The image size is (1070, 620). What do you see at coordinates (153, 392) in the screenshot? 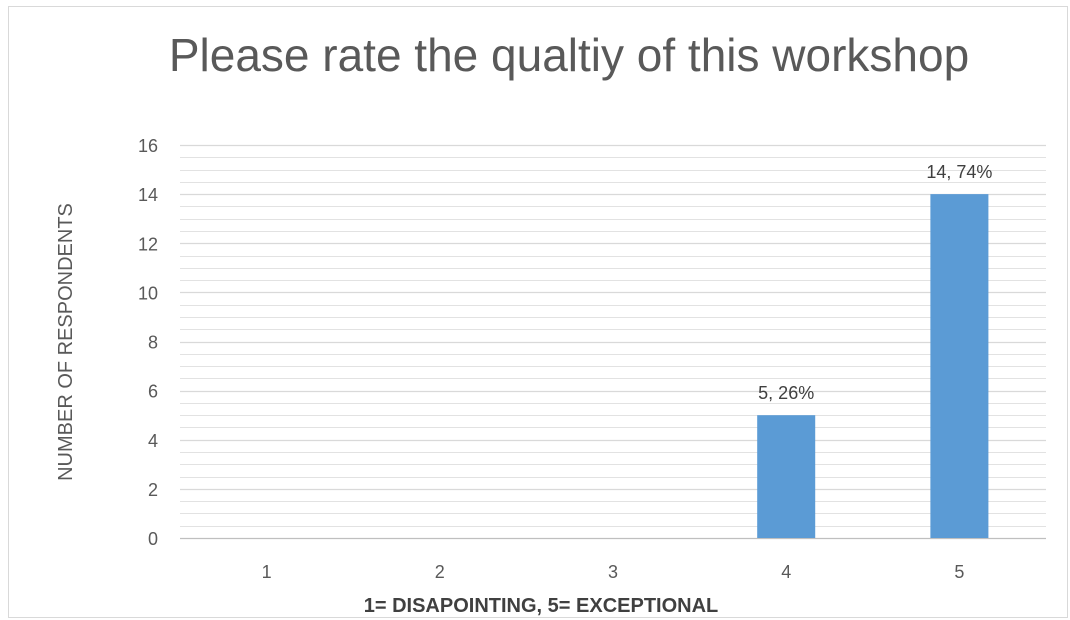
I see `y-tick-label: 6` at bounding box center [153, 392].